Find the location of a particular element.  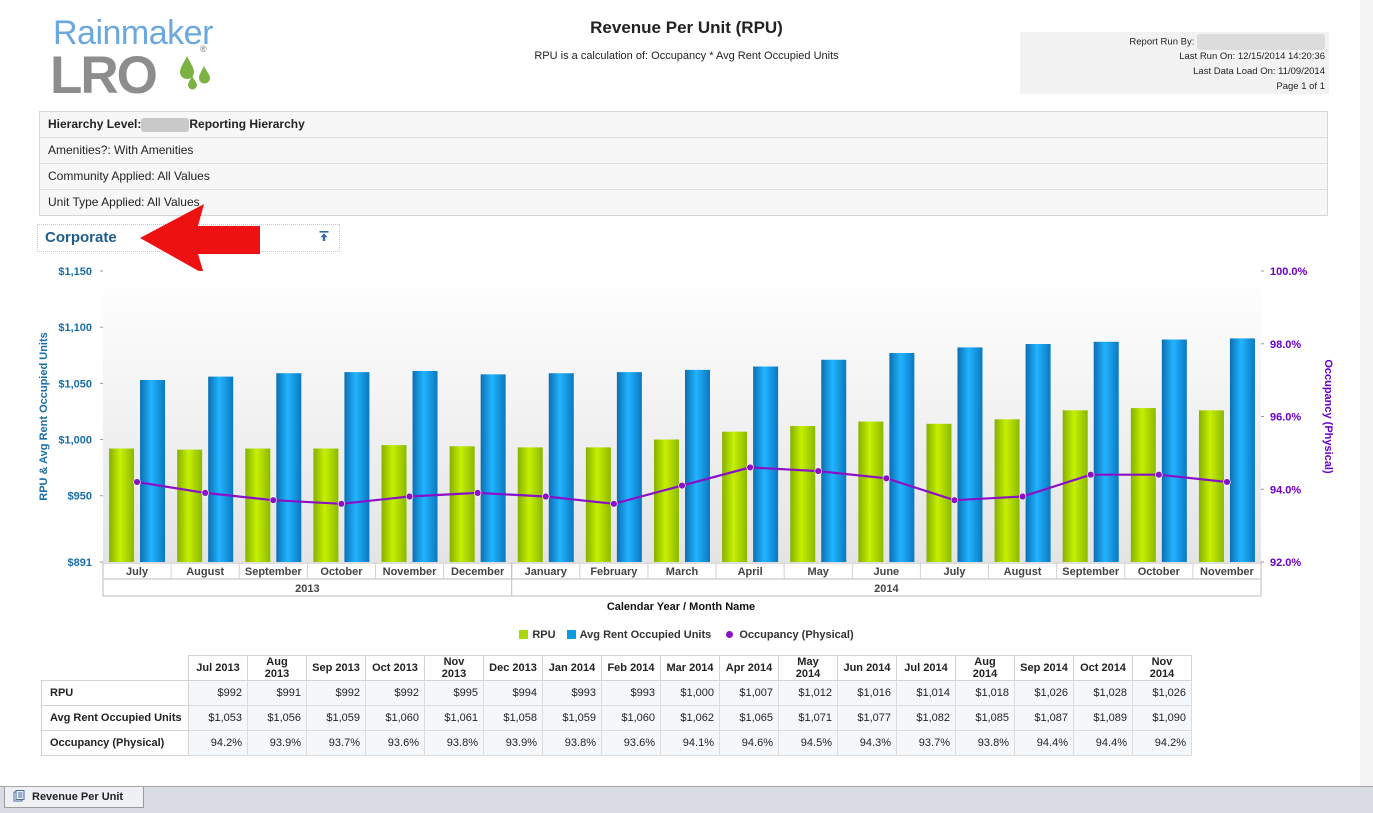

column-header: Jul 2013 is located at coordinates (218, 668).